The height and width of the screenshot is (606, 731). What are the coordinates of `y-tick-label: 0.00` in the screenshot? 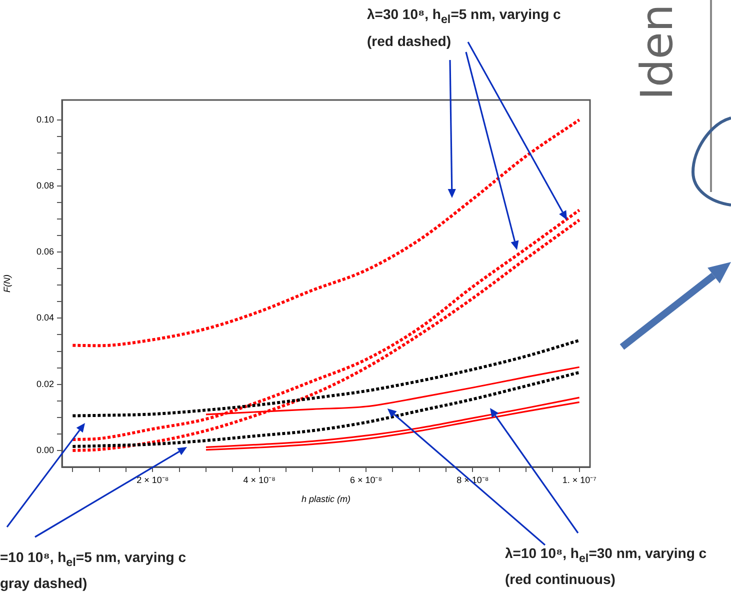 It's located at (45, 449).